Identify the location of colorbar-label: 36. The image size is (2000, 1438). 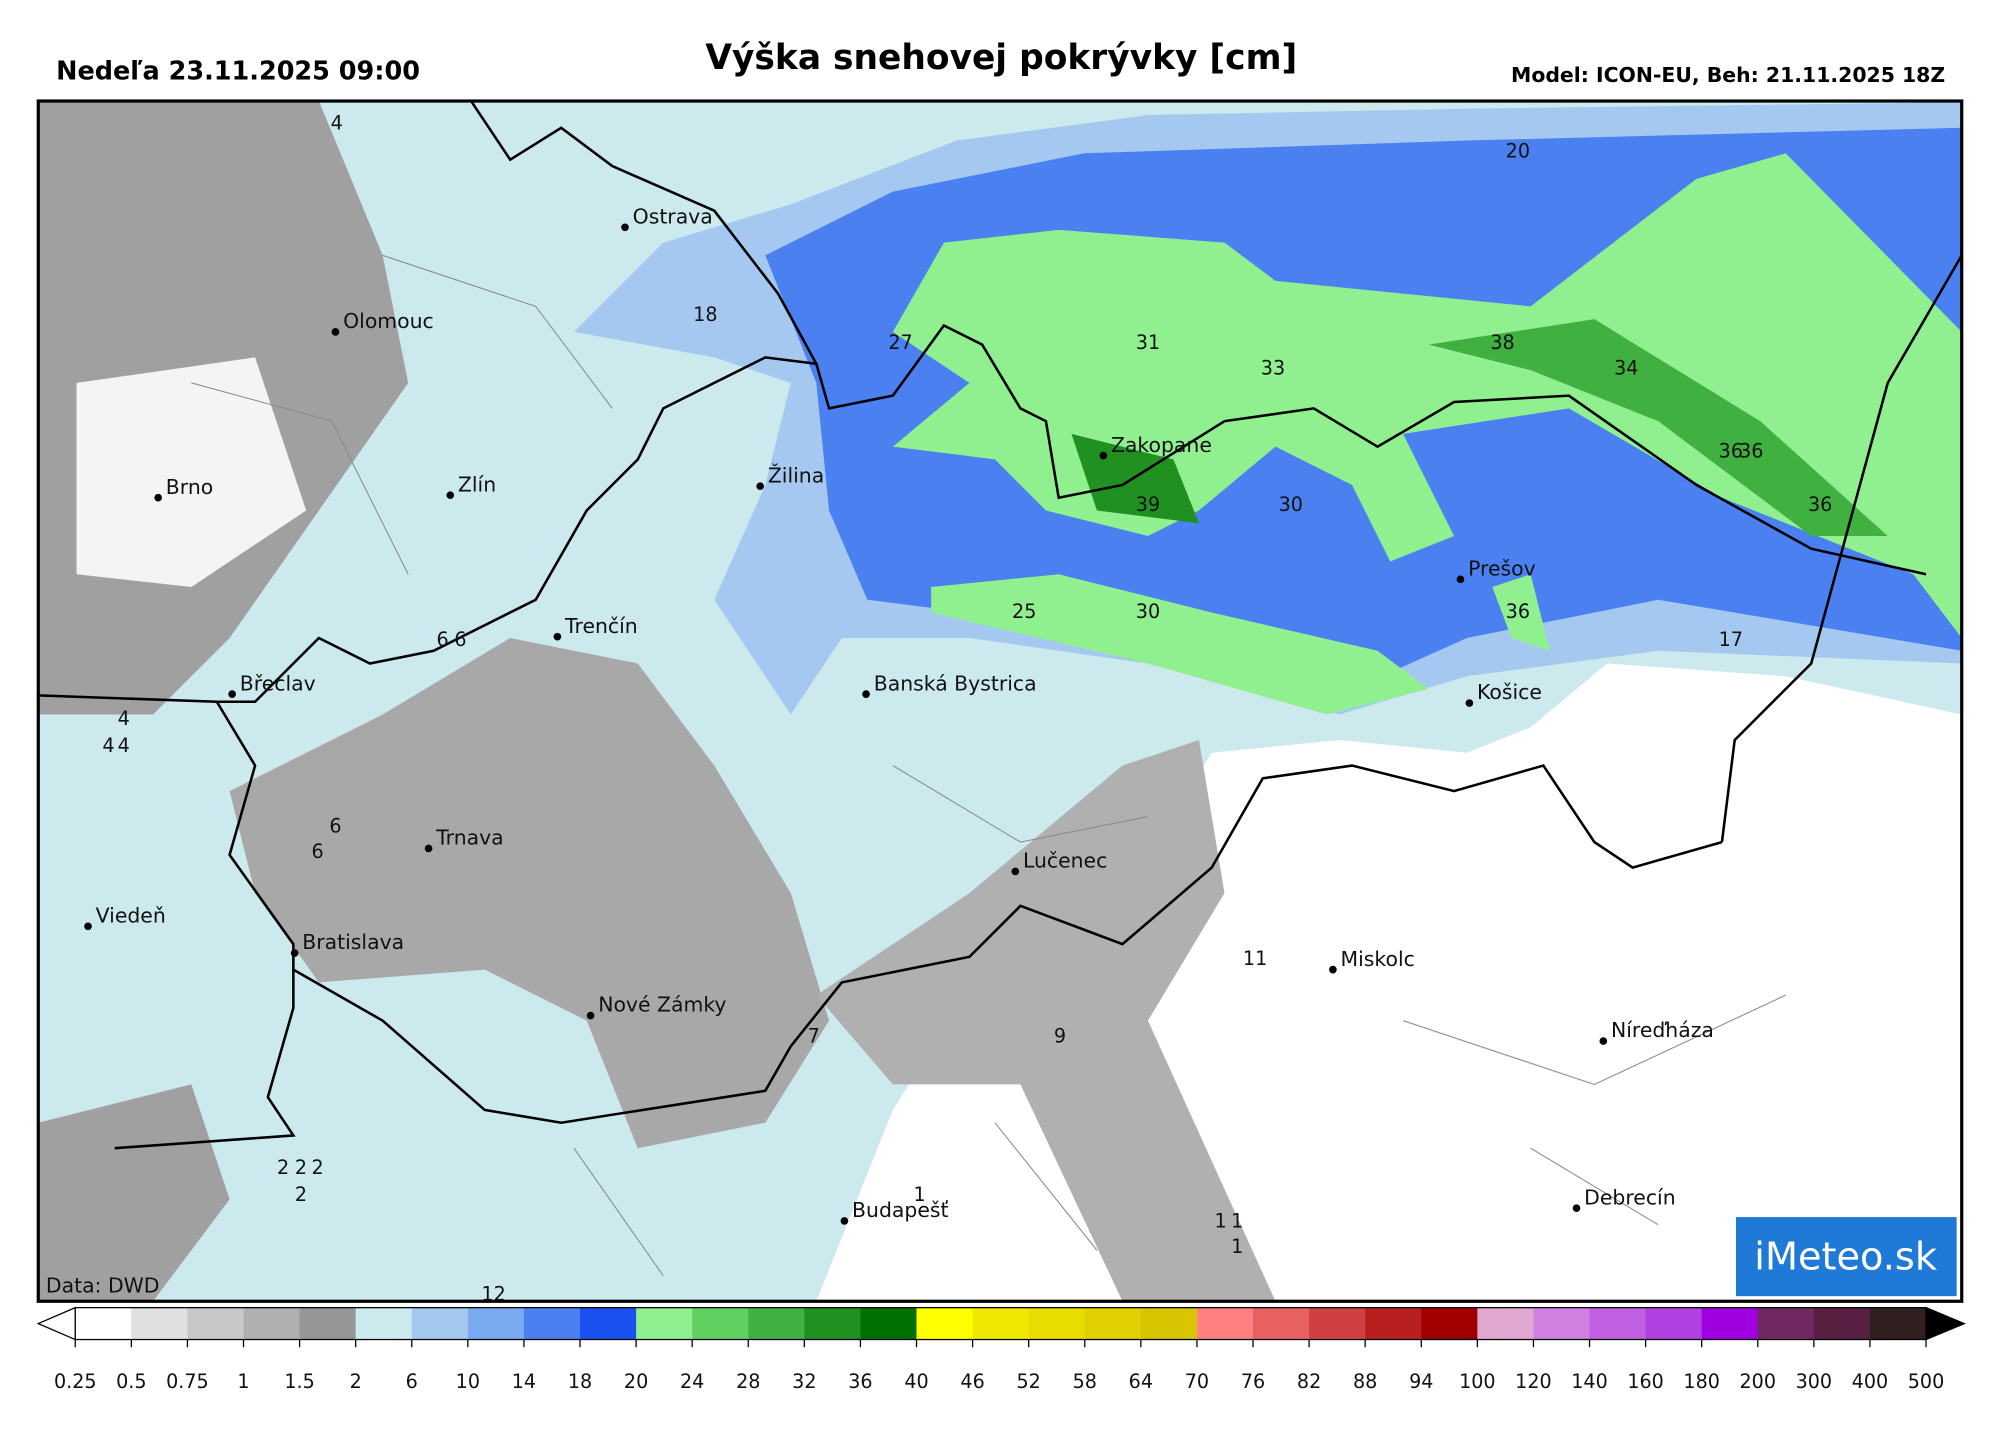
(860, 1381).